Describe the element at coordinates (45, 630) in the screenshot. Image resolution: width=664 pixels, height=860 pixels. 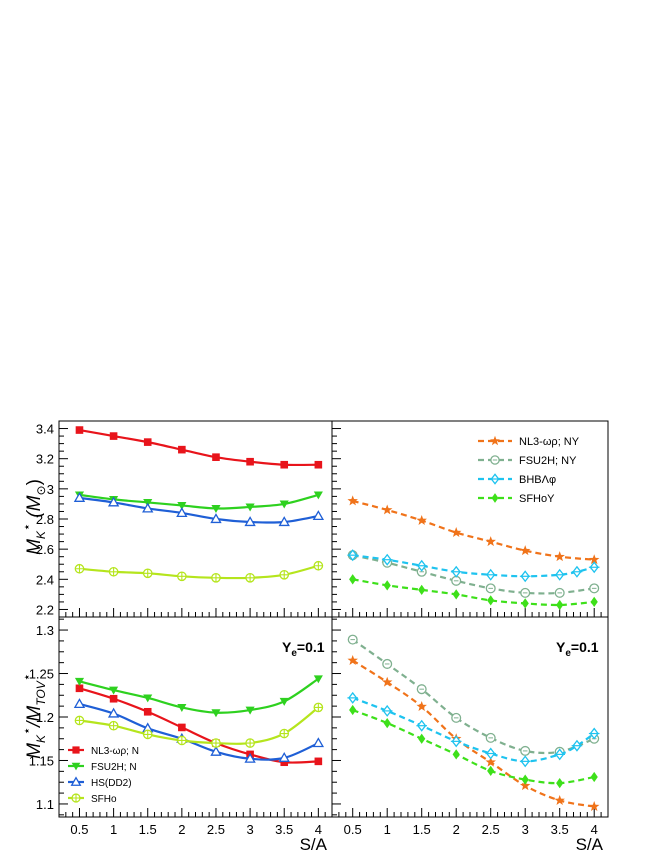
I see `y-tick-label: 1.3` at that location.